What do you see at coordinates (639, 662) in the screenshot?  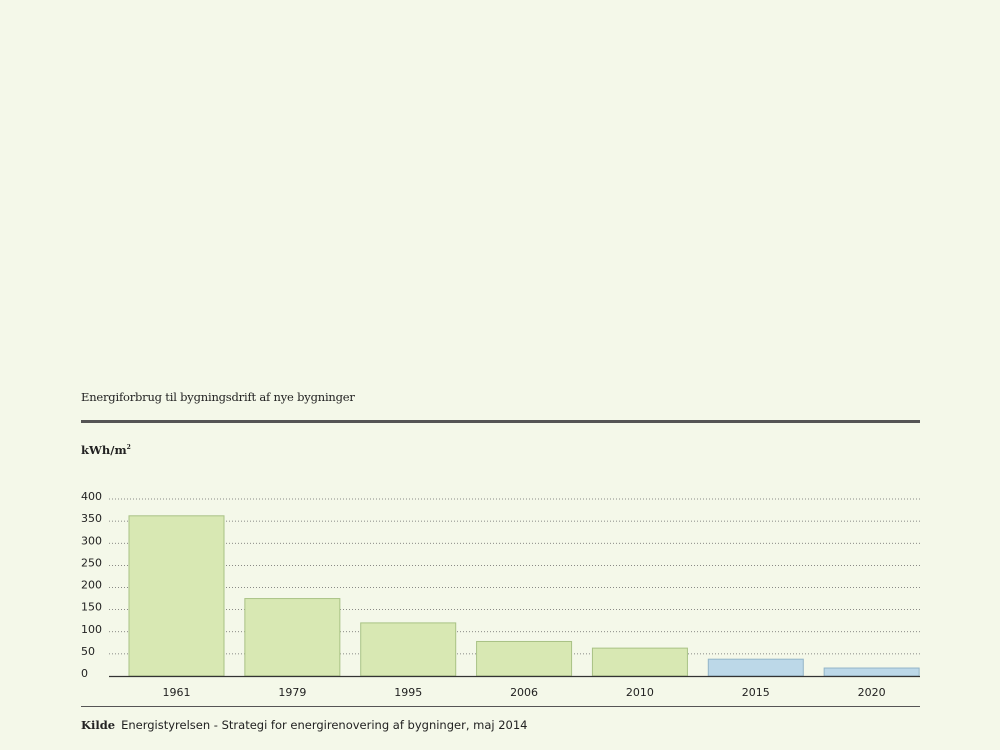 I see `bar-2010` at bounding box center [639, 662].